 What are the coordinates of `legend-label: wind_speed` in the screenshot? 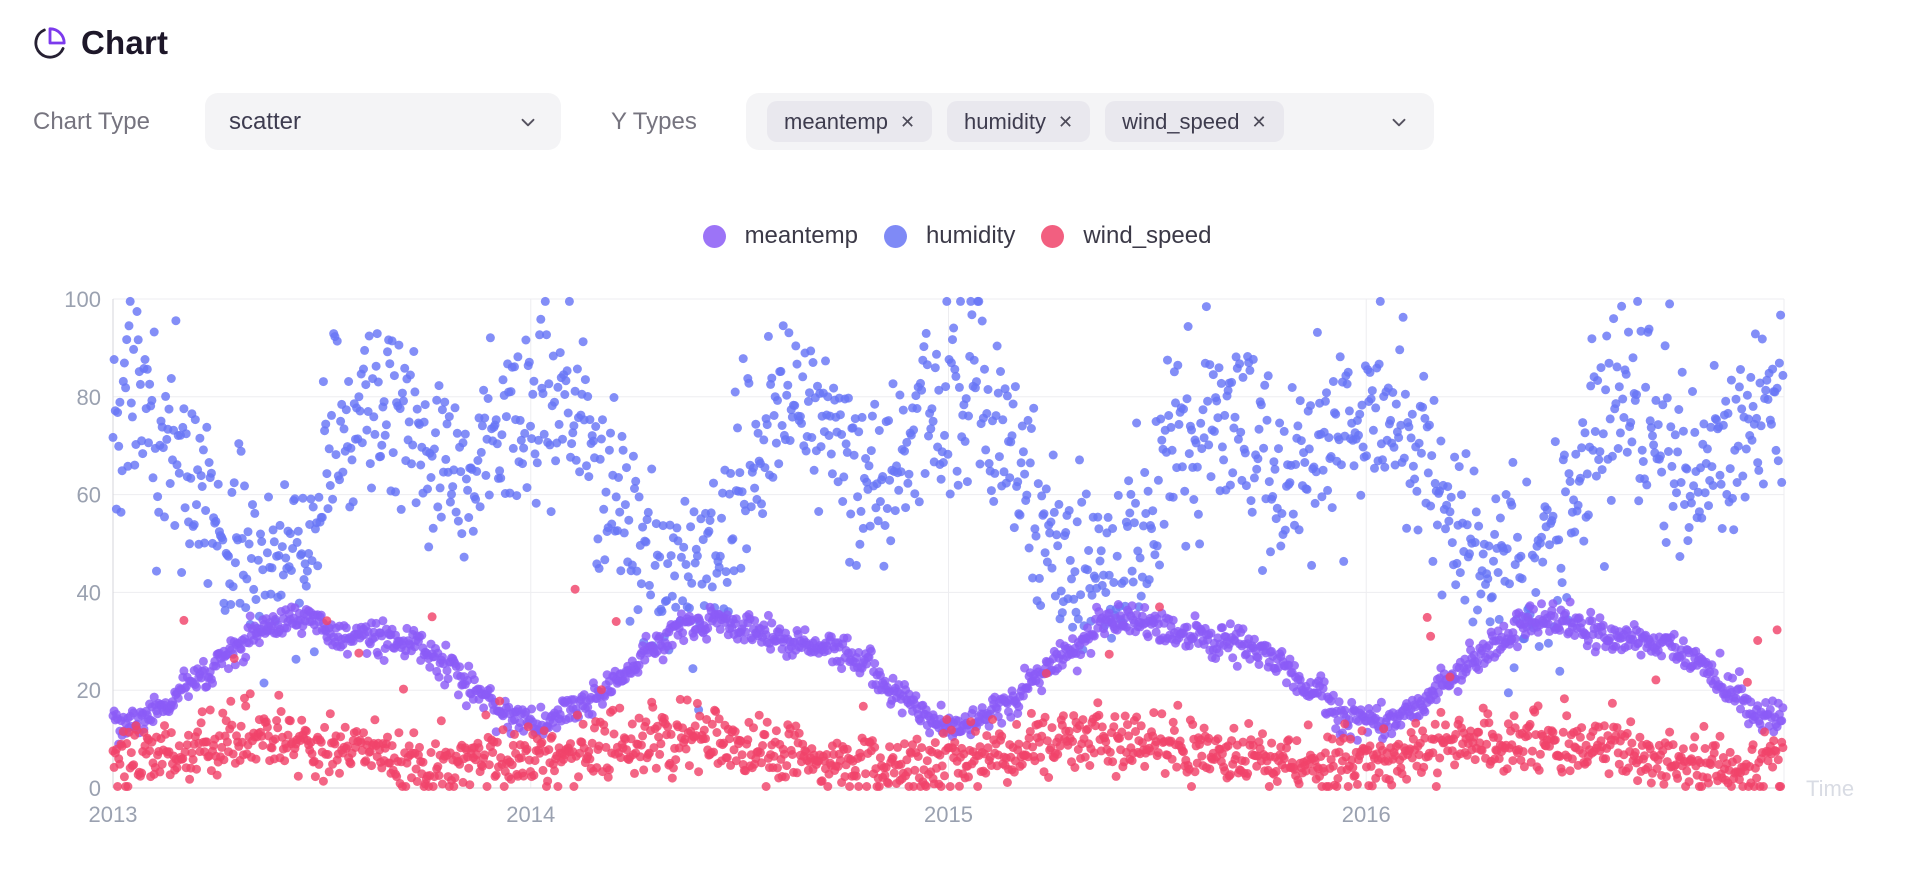 It's located at (1147, 235).